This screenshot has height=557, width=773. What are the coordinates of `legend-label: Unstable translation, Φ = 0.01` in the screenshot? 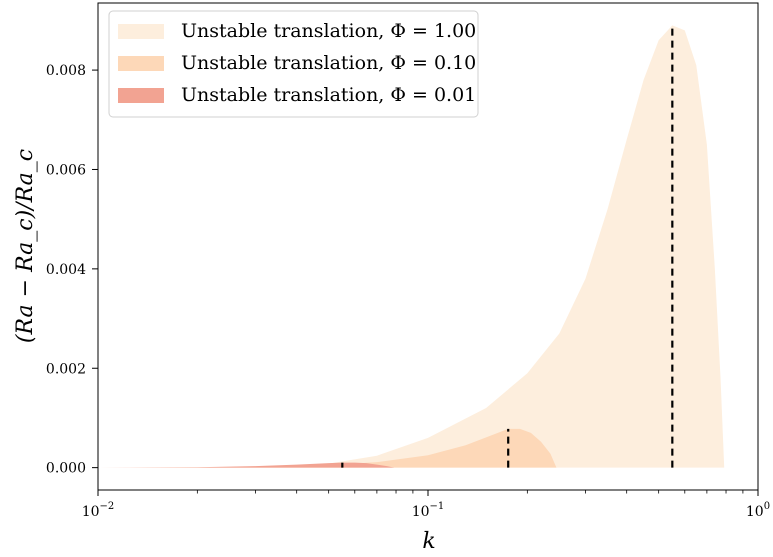 It's located at (328, 95).